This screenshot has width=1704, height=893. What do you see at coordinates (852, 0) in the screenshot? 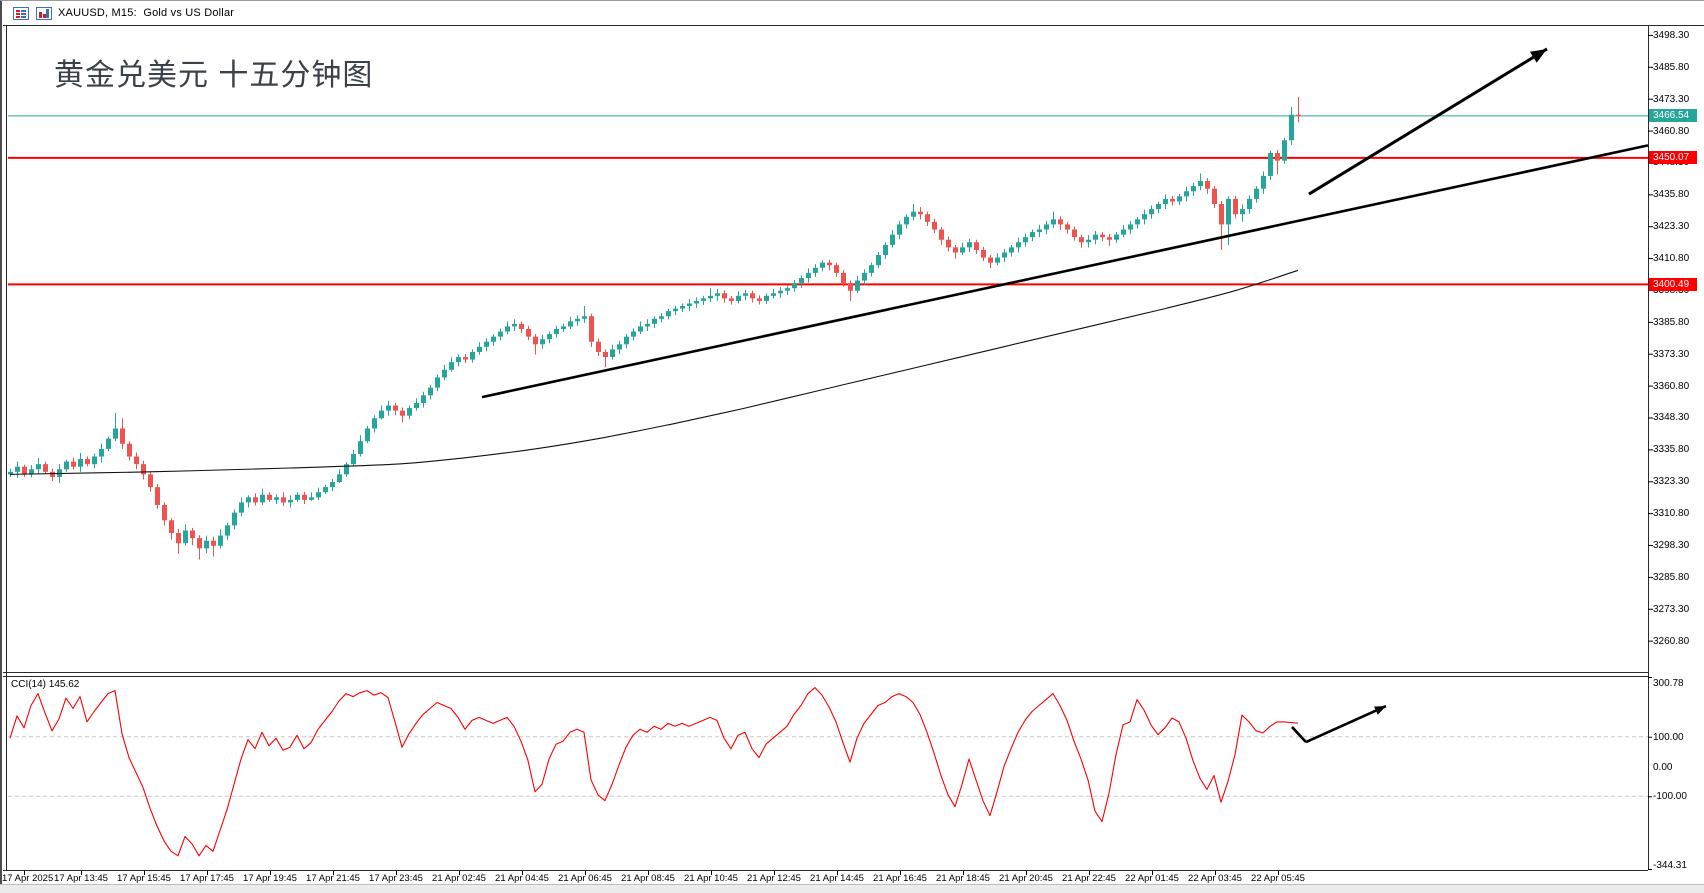
I see `window-top-edge` at bounding box center [852, 0].